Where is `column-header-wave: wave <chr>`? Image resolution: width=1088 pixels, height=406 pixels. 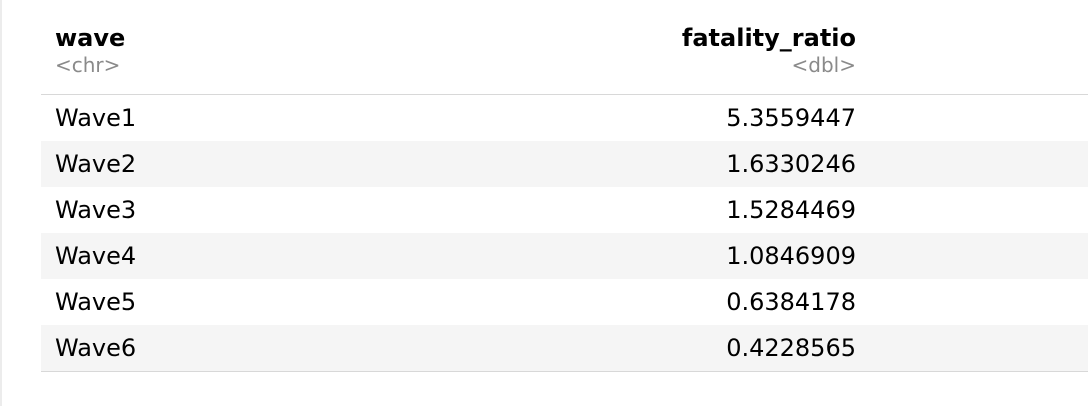 column-header-wave: wave <chr> is located at coordinates (241, 57).